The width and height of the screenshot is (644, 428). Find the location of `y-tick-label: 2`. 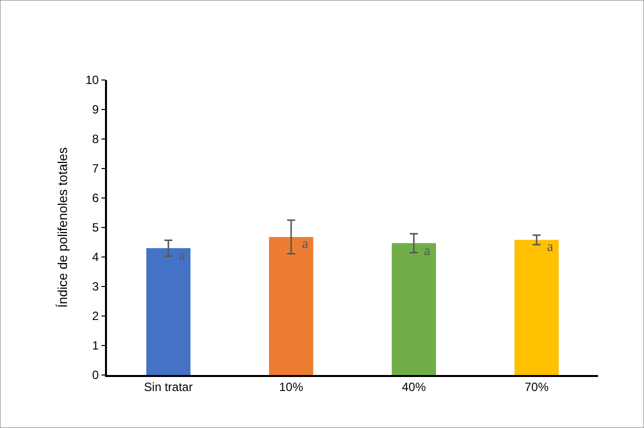

y-tick-label: 2 is located at coordinates (96, 316).